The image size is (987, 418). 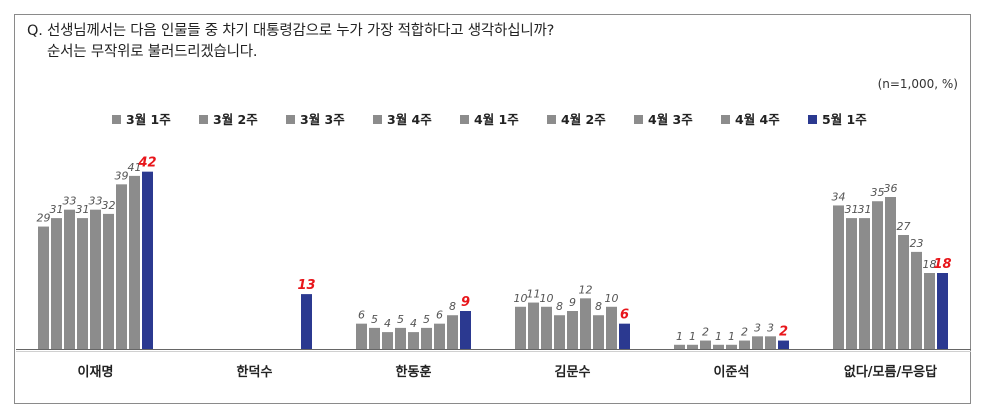 I want to click on data-label: 12, so click(x=586, y=289).